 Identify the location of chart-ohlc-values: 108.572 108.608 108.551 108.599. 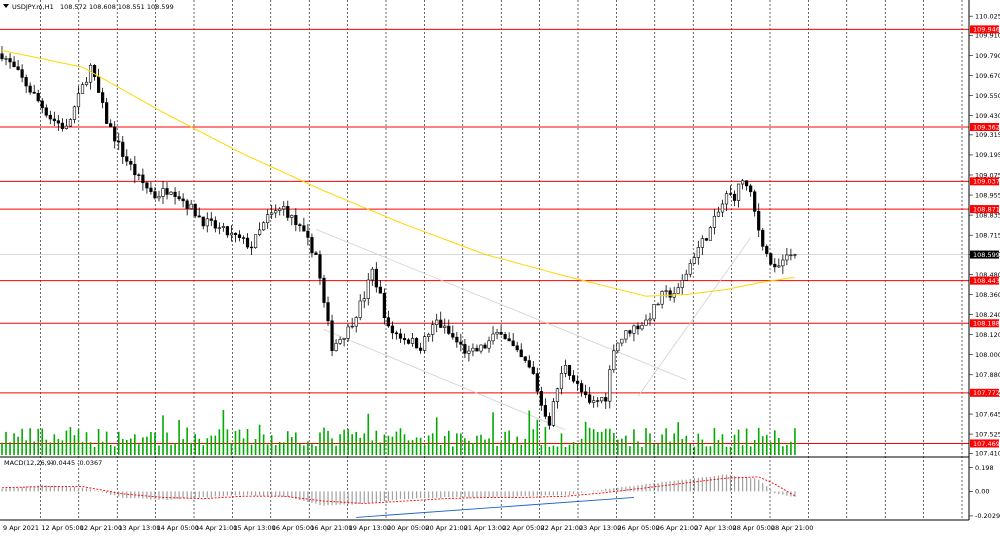
(117, 7).